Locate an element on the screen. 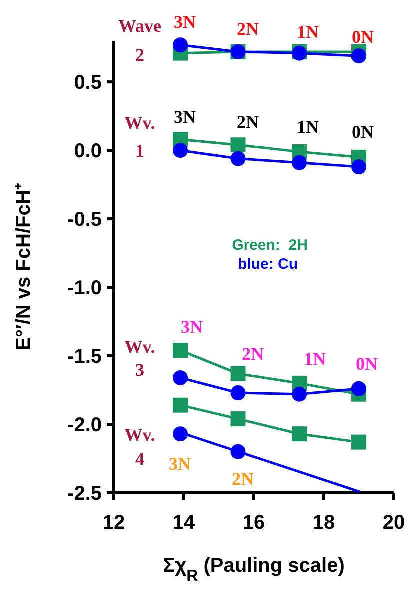 The width and height of the screenshot is (414, 589). text: 2N is located at coordinates (248, 29).